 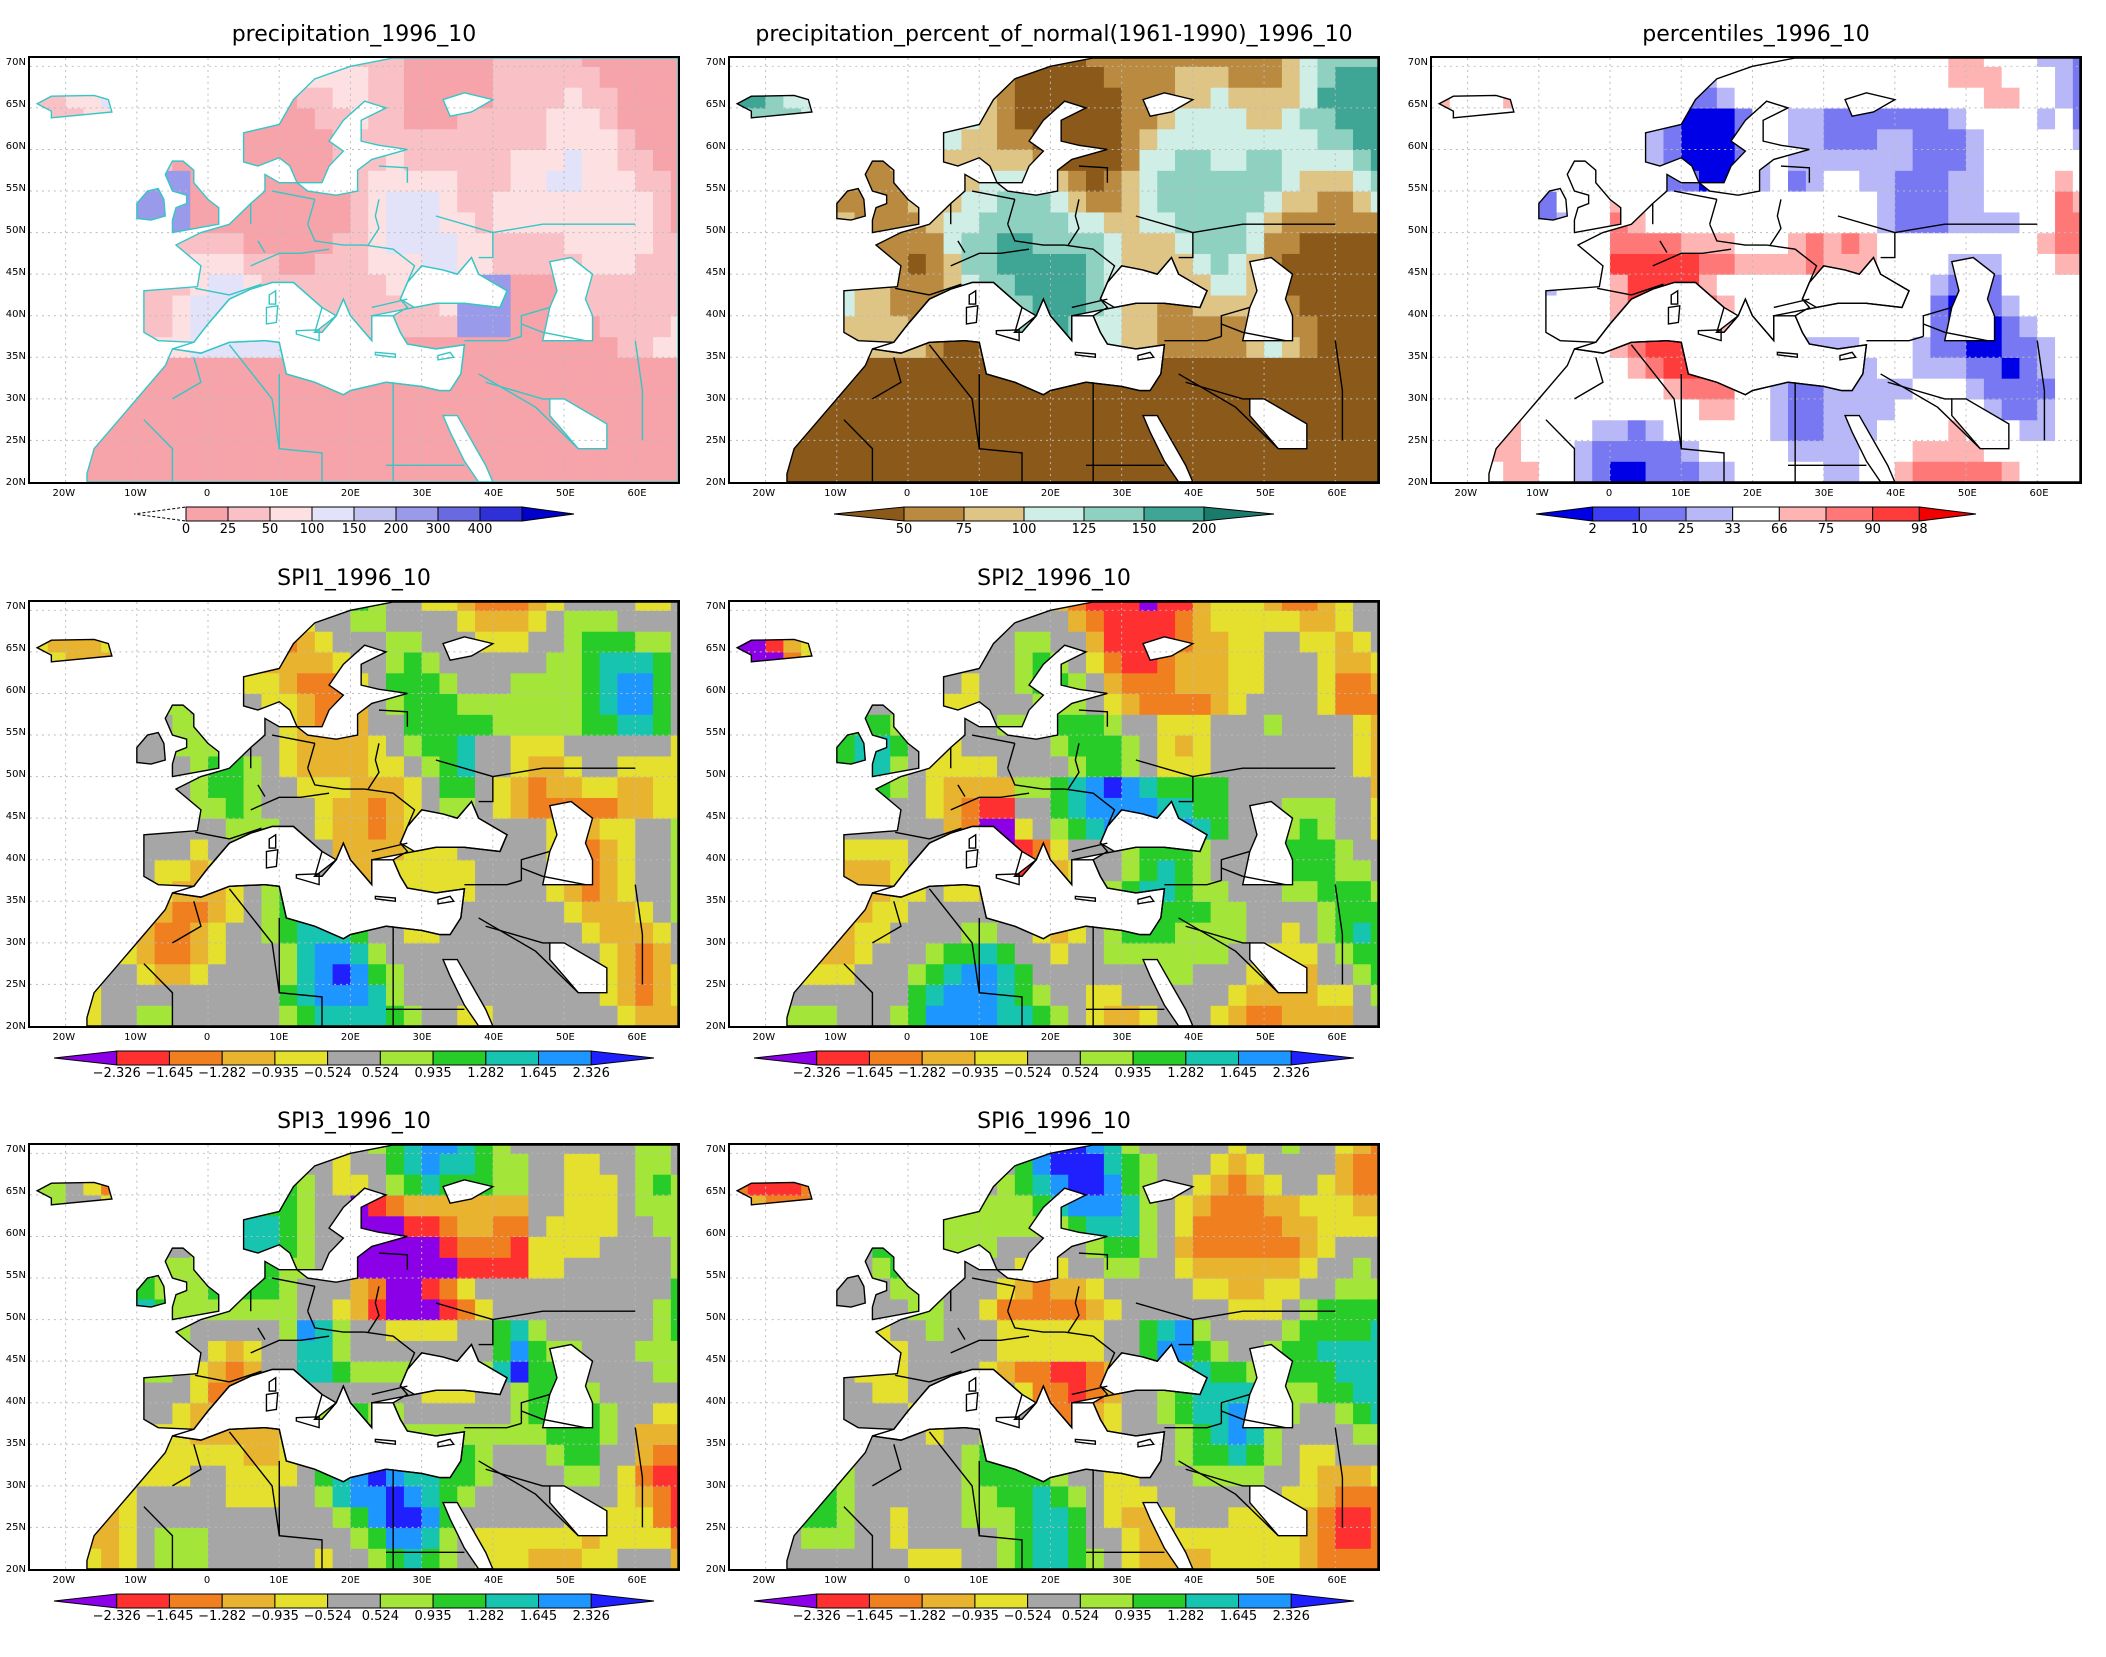 What do you see at coordinates (354, 1121) in the screenshot?
I see `panel-title: SPI3_1996_10` at bounding box center [354, 1121].